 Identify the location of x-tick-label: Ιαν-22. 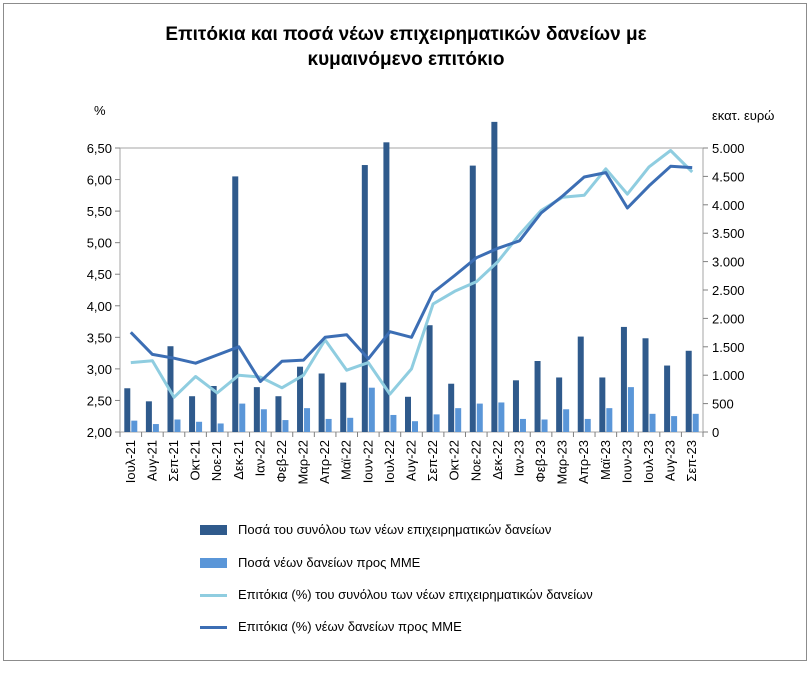
(259, 458).